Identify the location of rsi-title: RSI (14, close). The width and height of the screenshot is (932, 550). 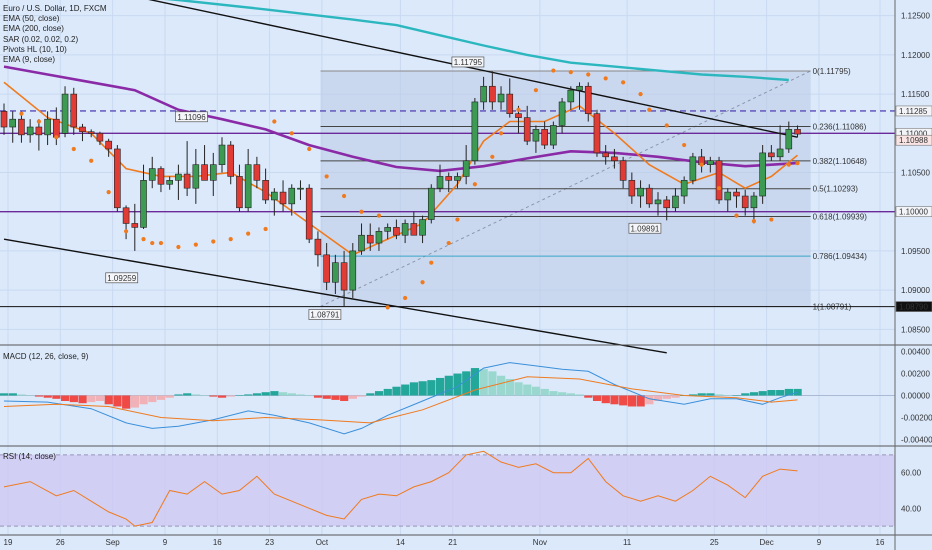
(29, 456).